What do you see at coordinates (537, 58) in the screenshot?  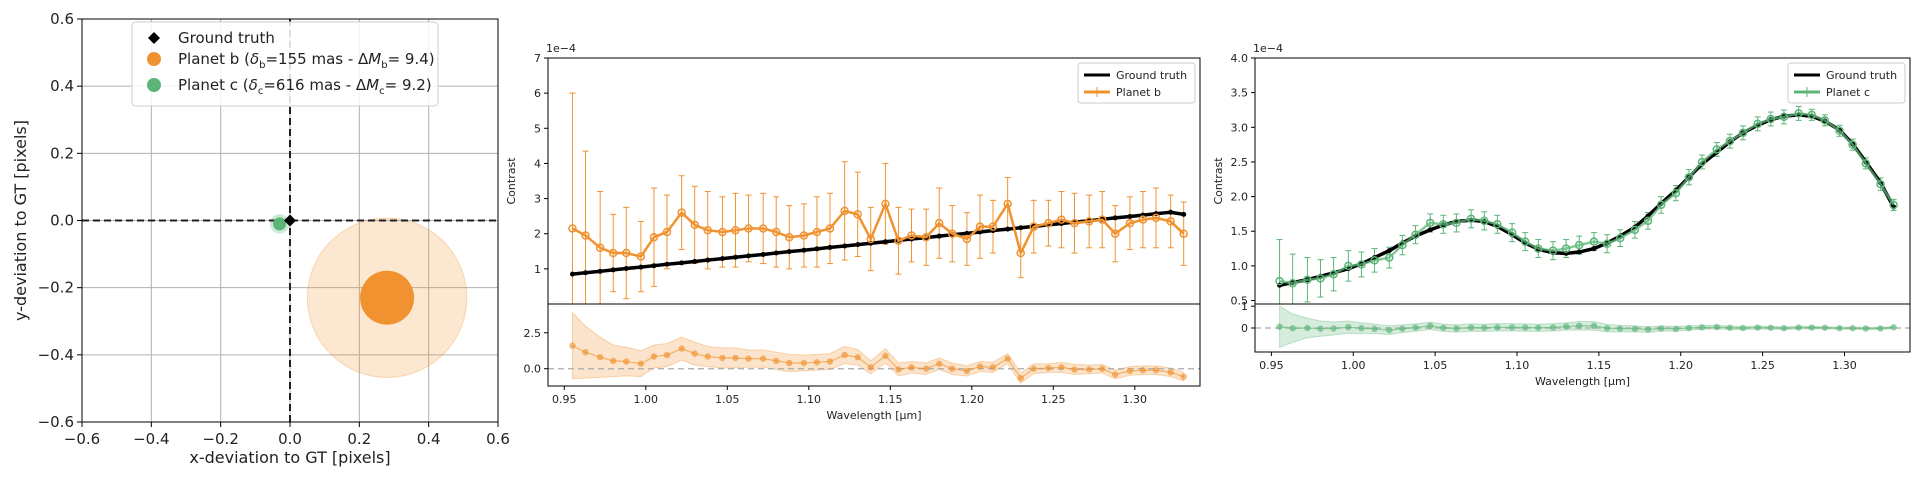 I see `y-tick-label: 7` at bounding box center [537, 58].